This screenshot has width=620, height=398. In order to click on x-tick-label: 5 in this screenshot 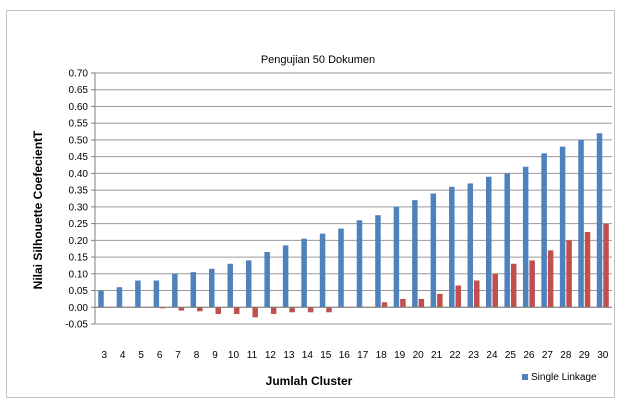, I will do `click(141, 355)`.